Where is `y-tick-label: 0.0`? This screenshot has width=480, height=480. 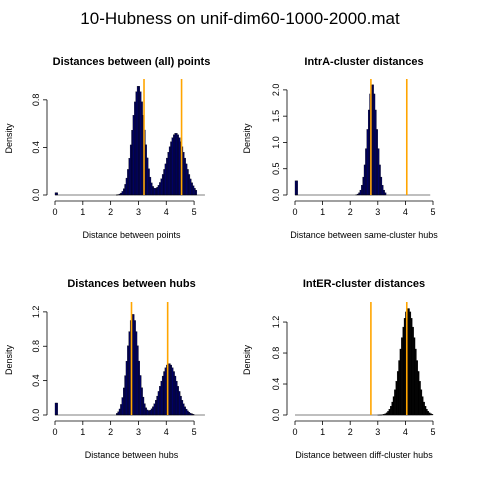
y-tick-label: 0.0 is located at coordinates (36, 195).